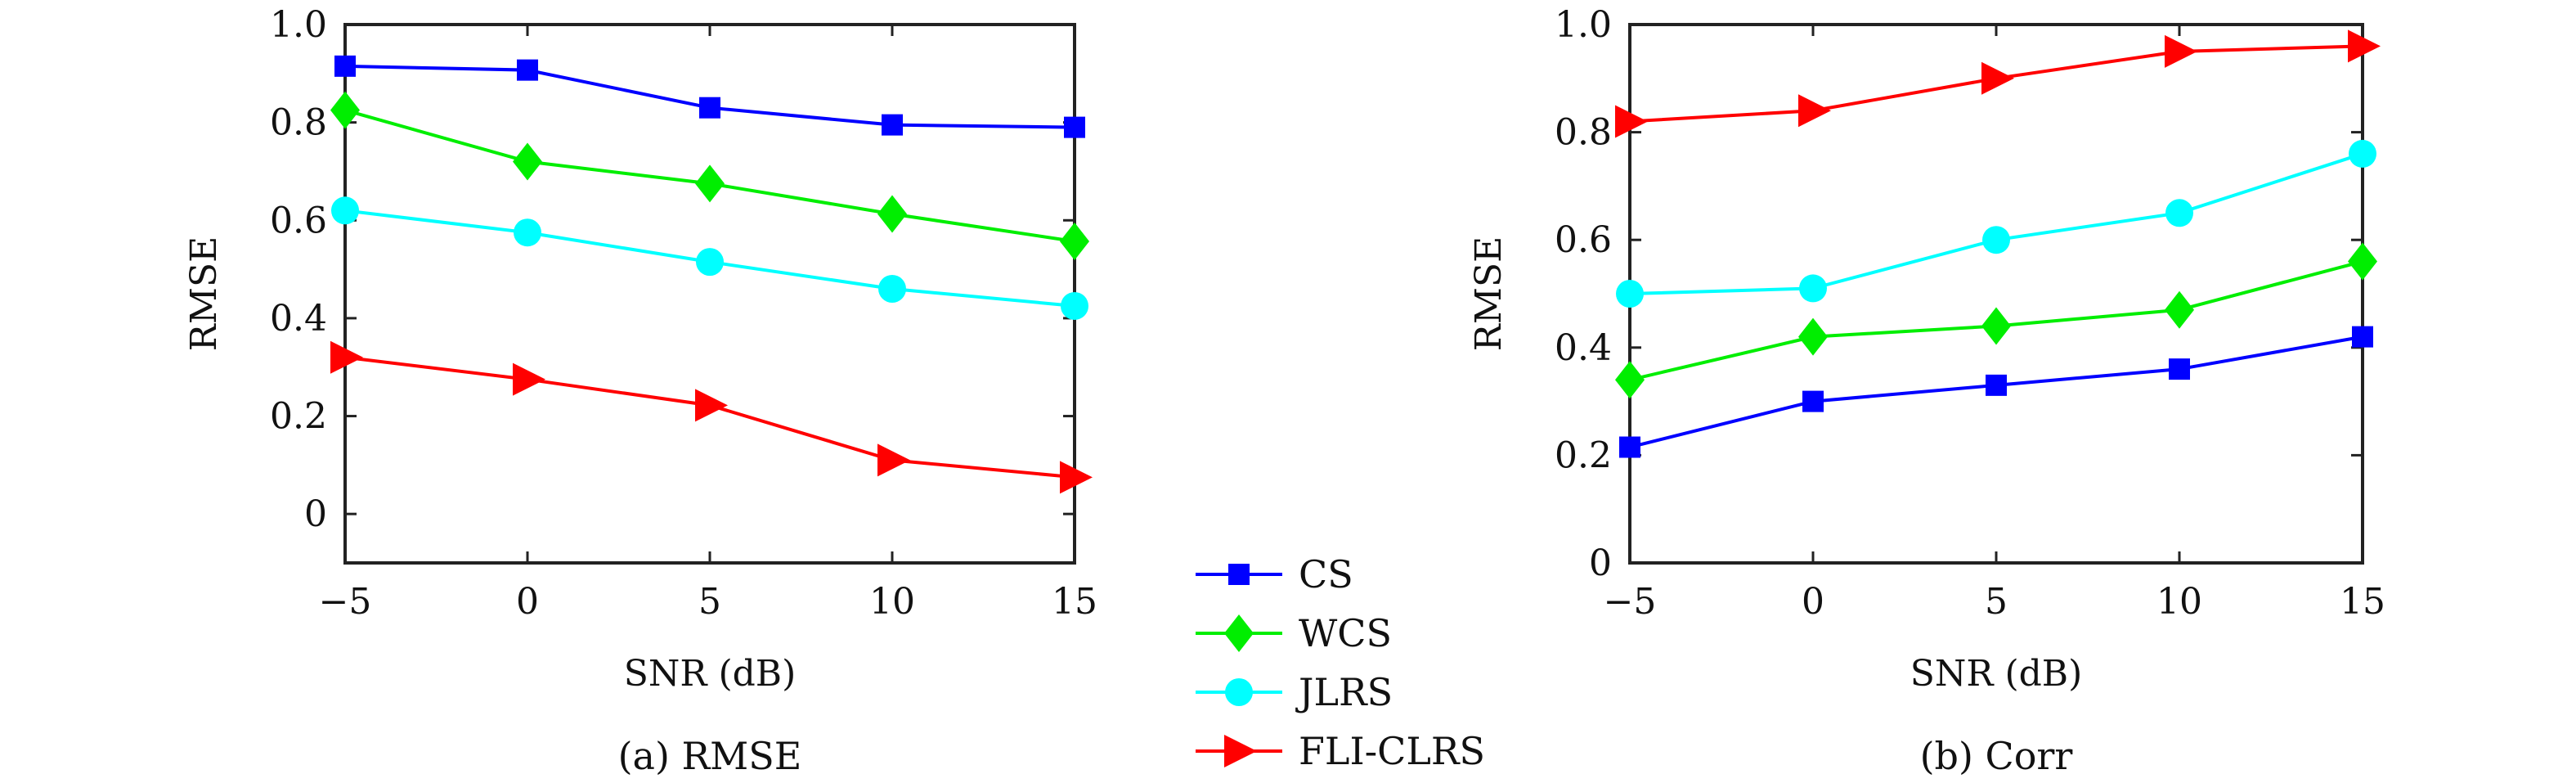 Image resolution: width=2576 pixels, height=783 pixels. What do you see at coordinates (2362, 602) in the screenshot?
I see `corr-x-tick-label: 15` at bounding box center [2362, 602].